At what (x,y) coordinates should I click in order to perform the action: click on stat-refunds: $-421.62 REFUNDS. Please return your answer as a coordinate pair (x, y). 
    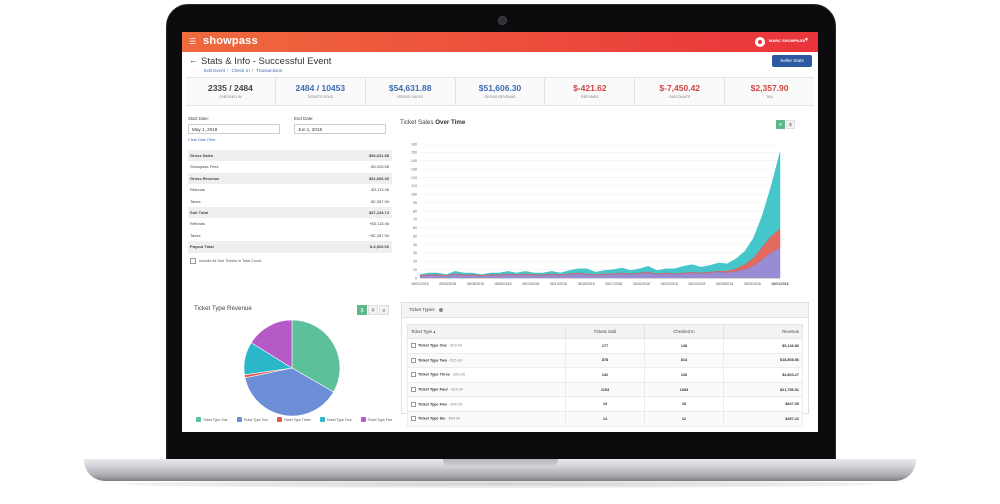
    Looking at the image, I should click on (590, 91).